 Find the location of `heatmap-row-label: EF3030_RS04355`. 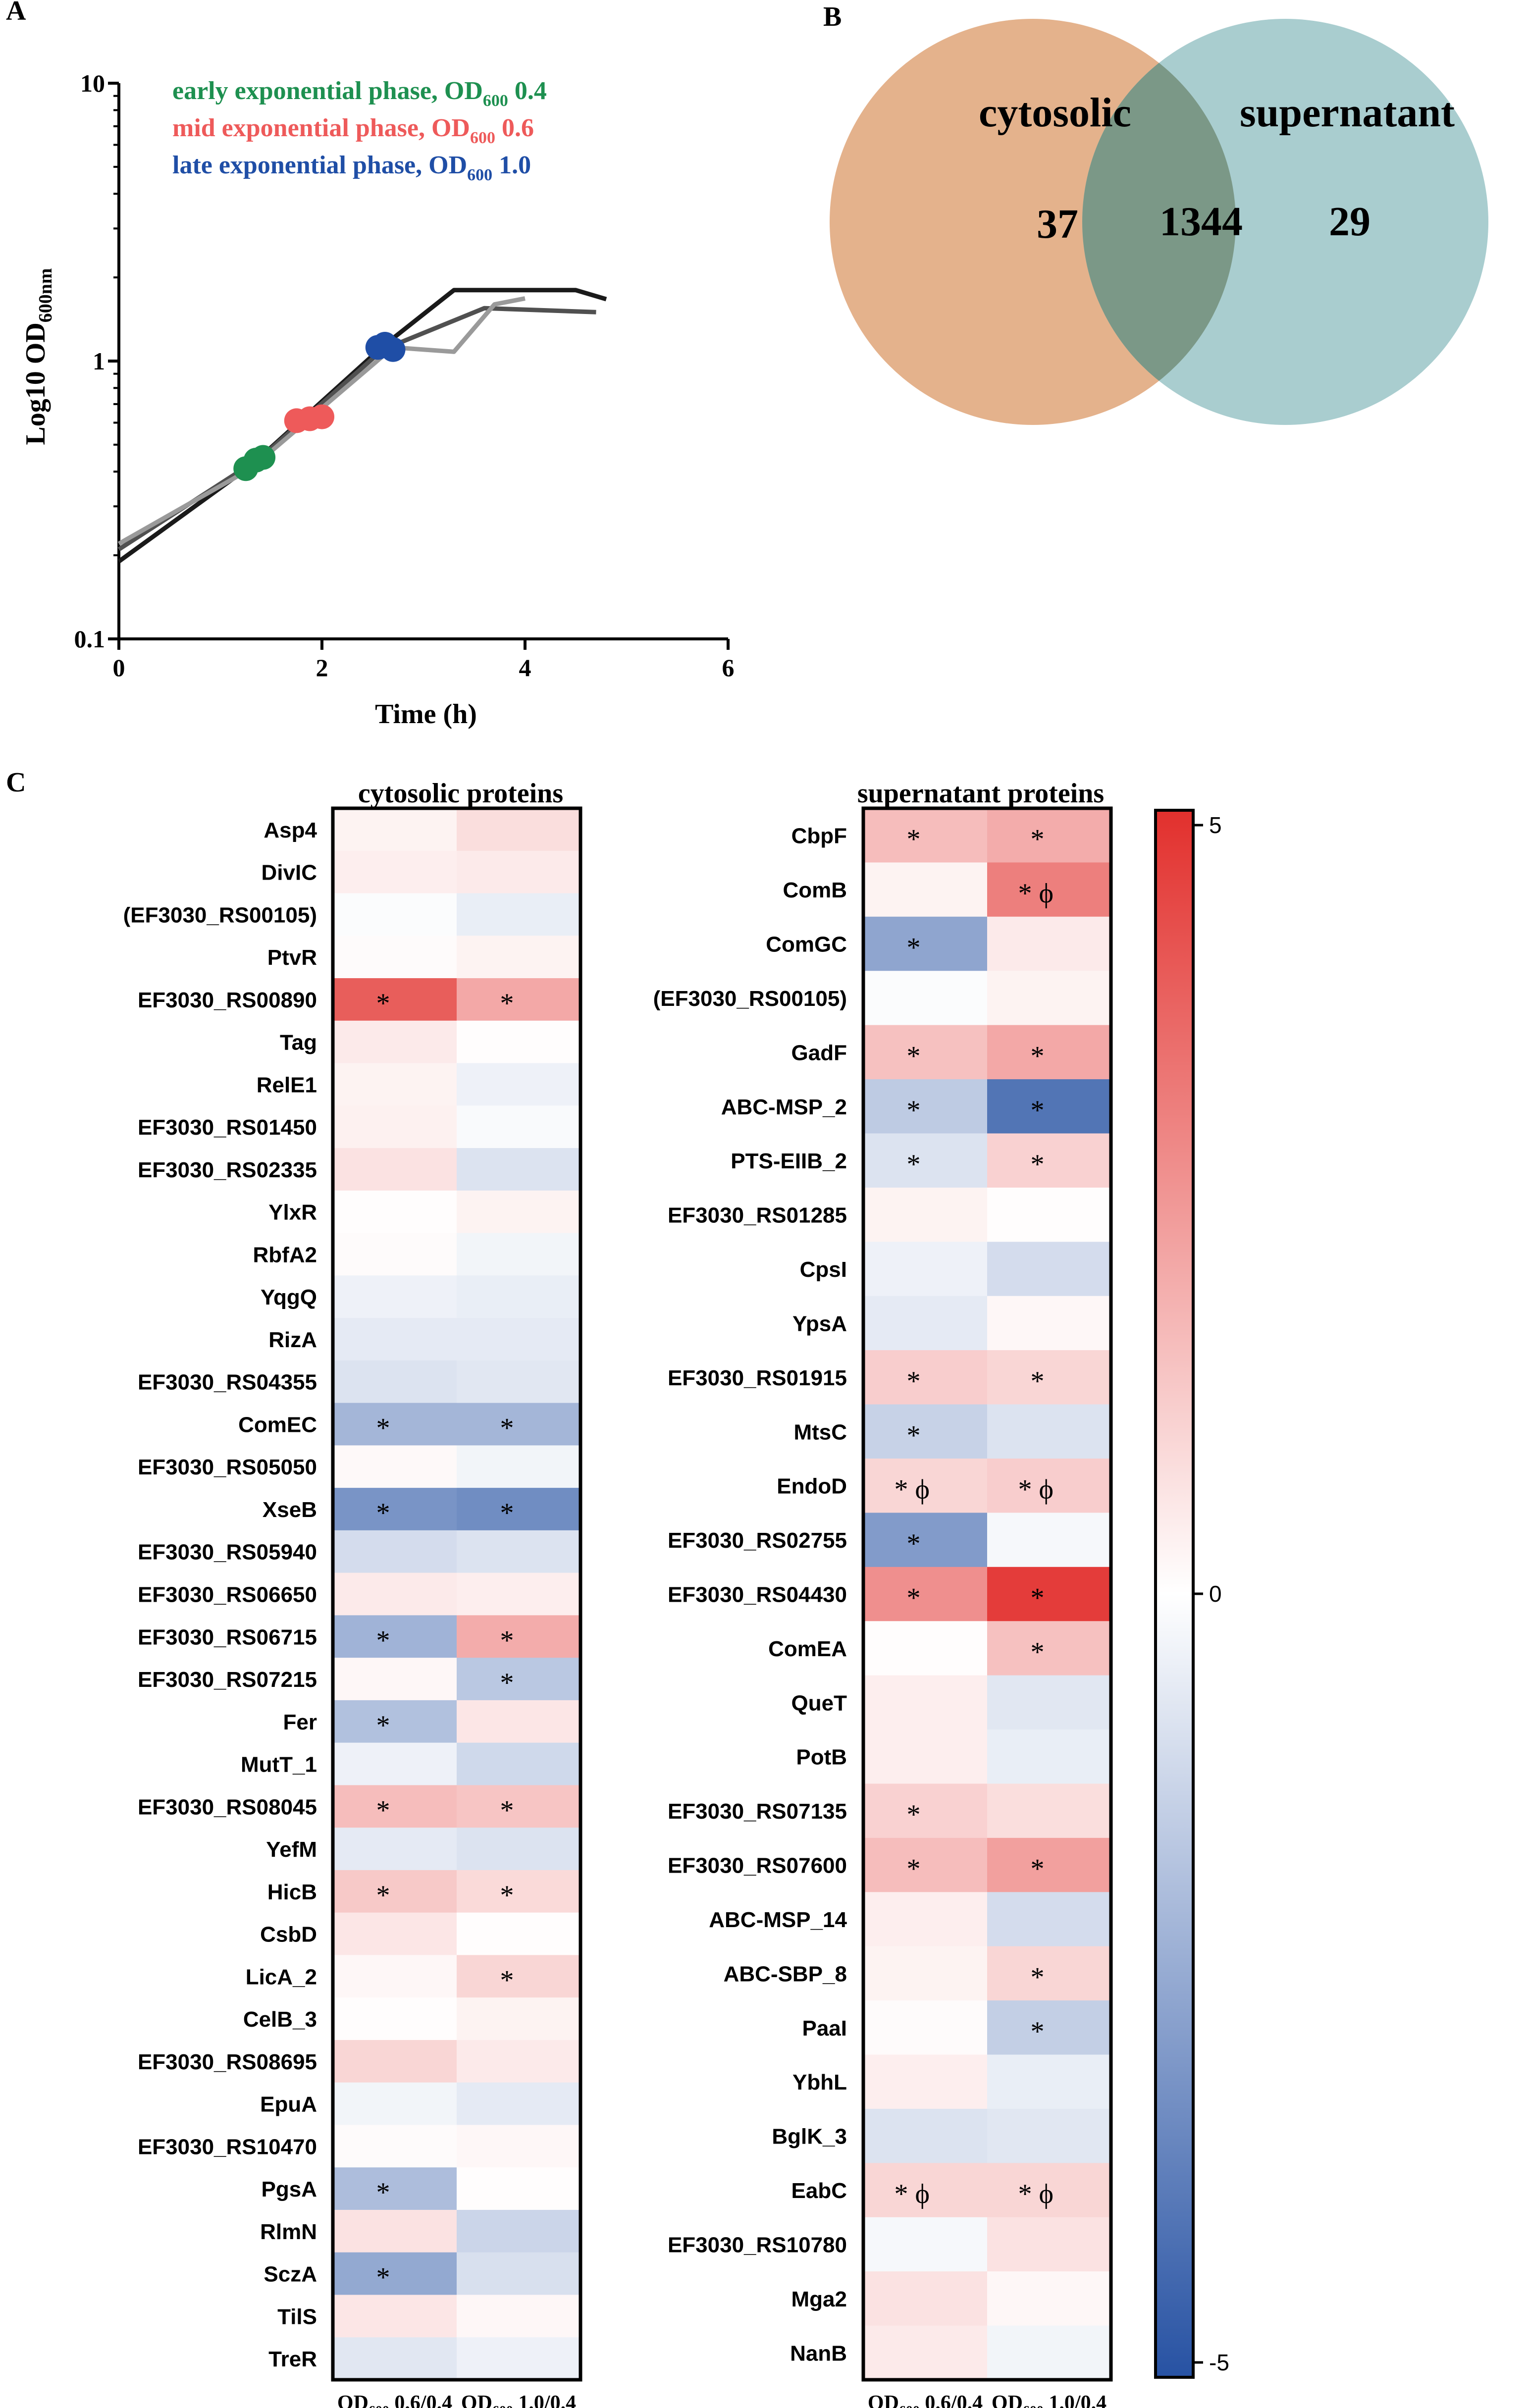

heatmap-row-label: EF3030_RS04355 is located at coordinates (227, 1382).